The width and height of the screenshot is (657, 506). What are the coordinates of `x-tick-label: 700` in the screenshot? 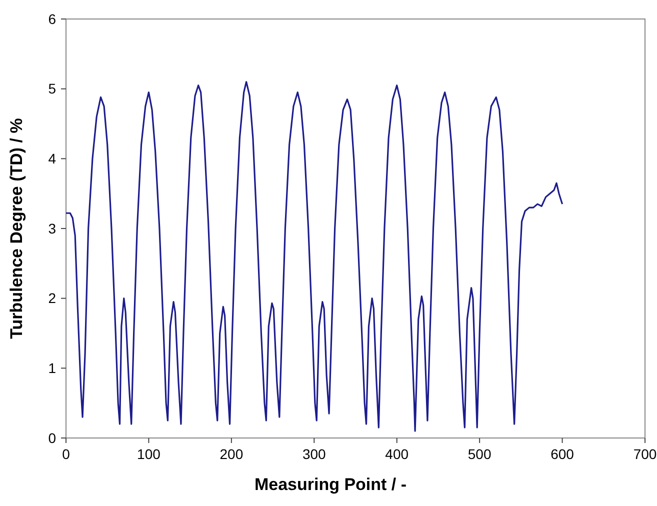 It's located at (645, 454).